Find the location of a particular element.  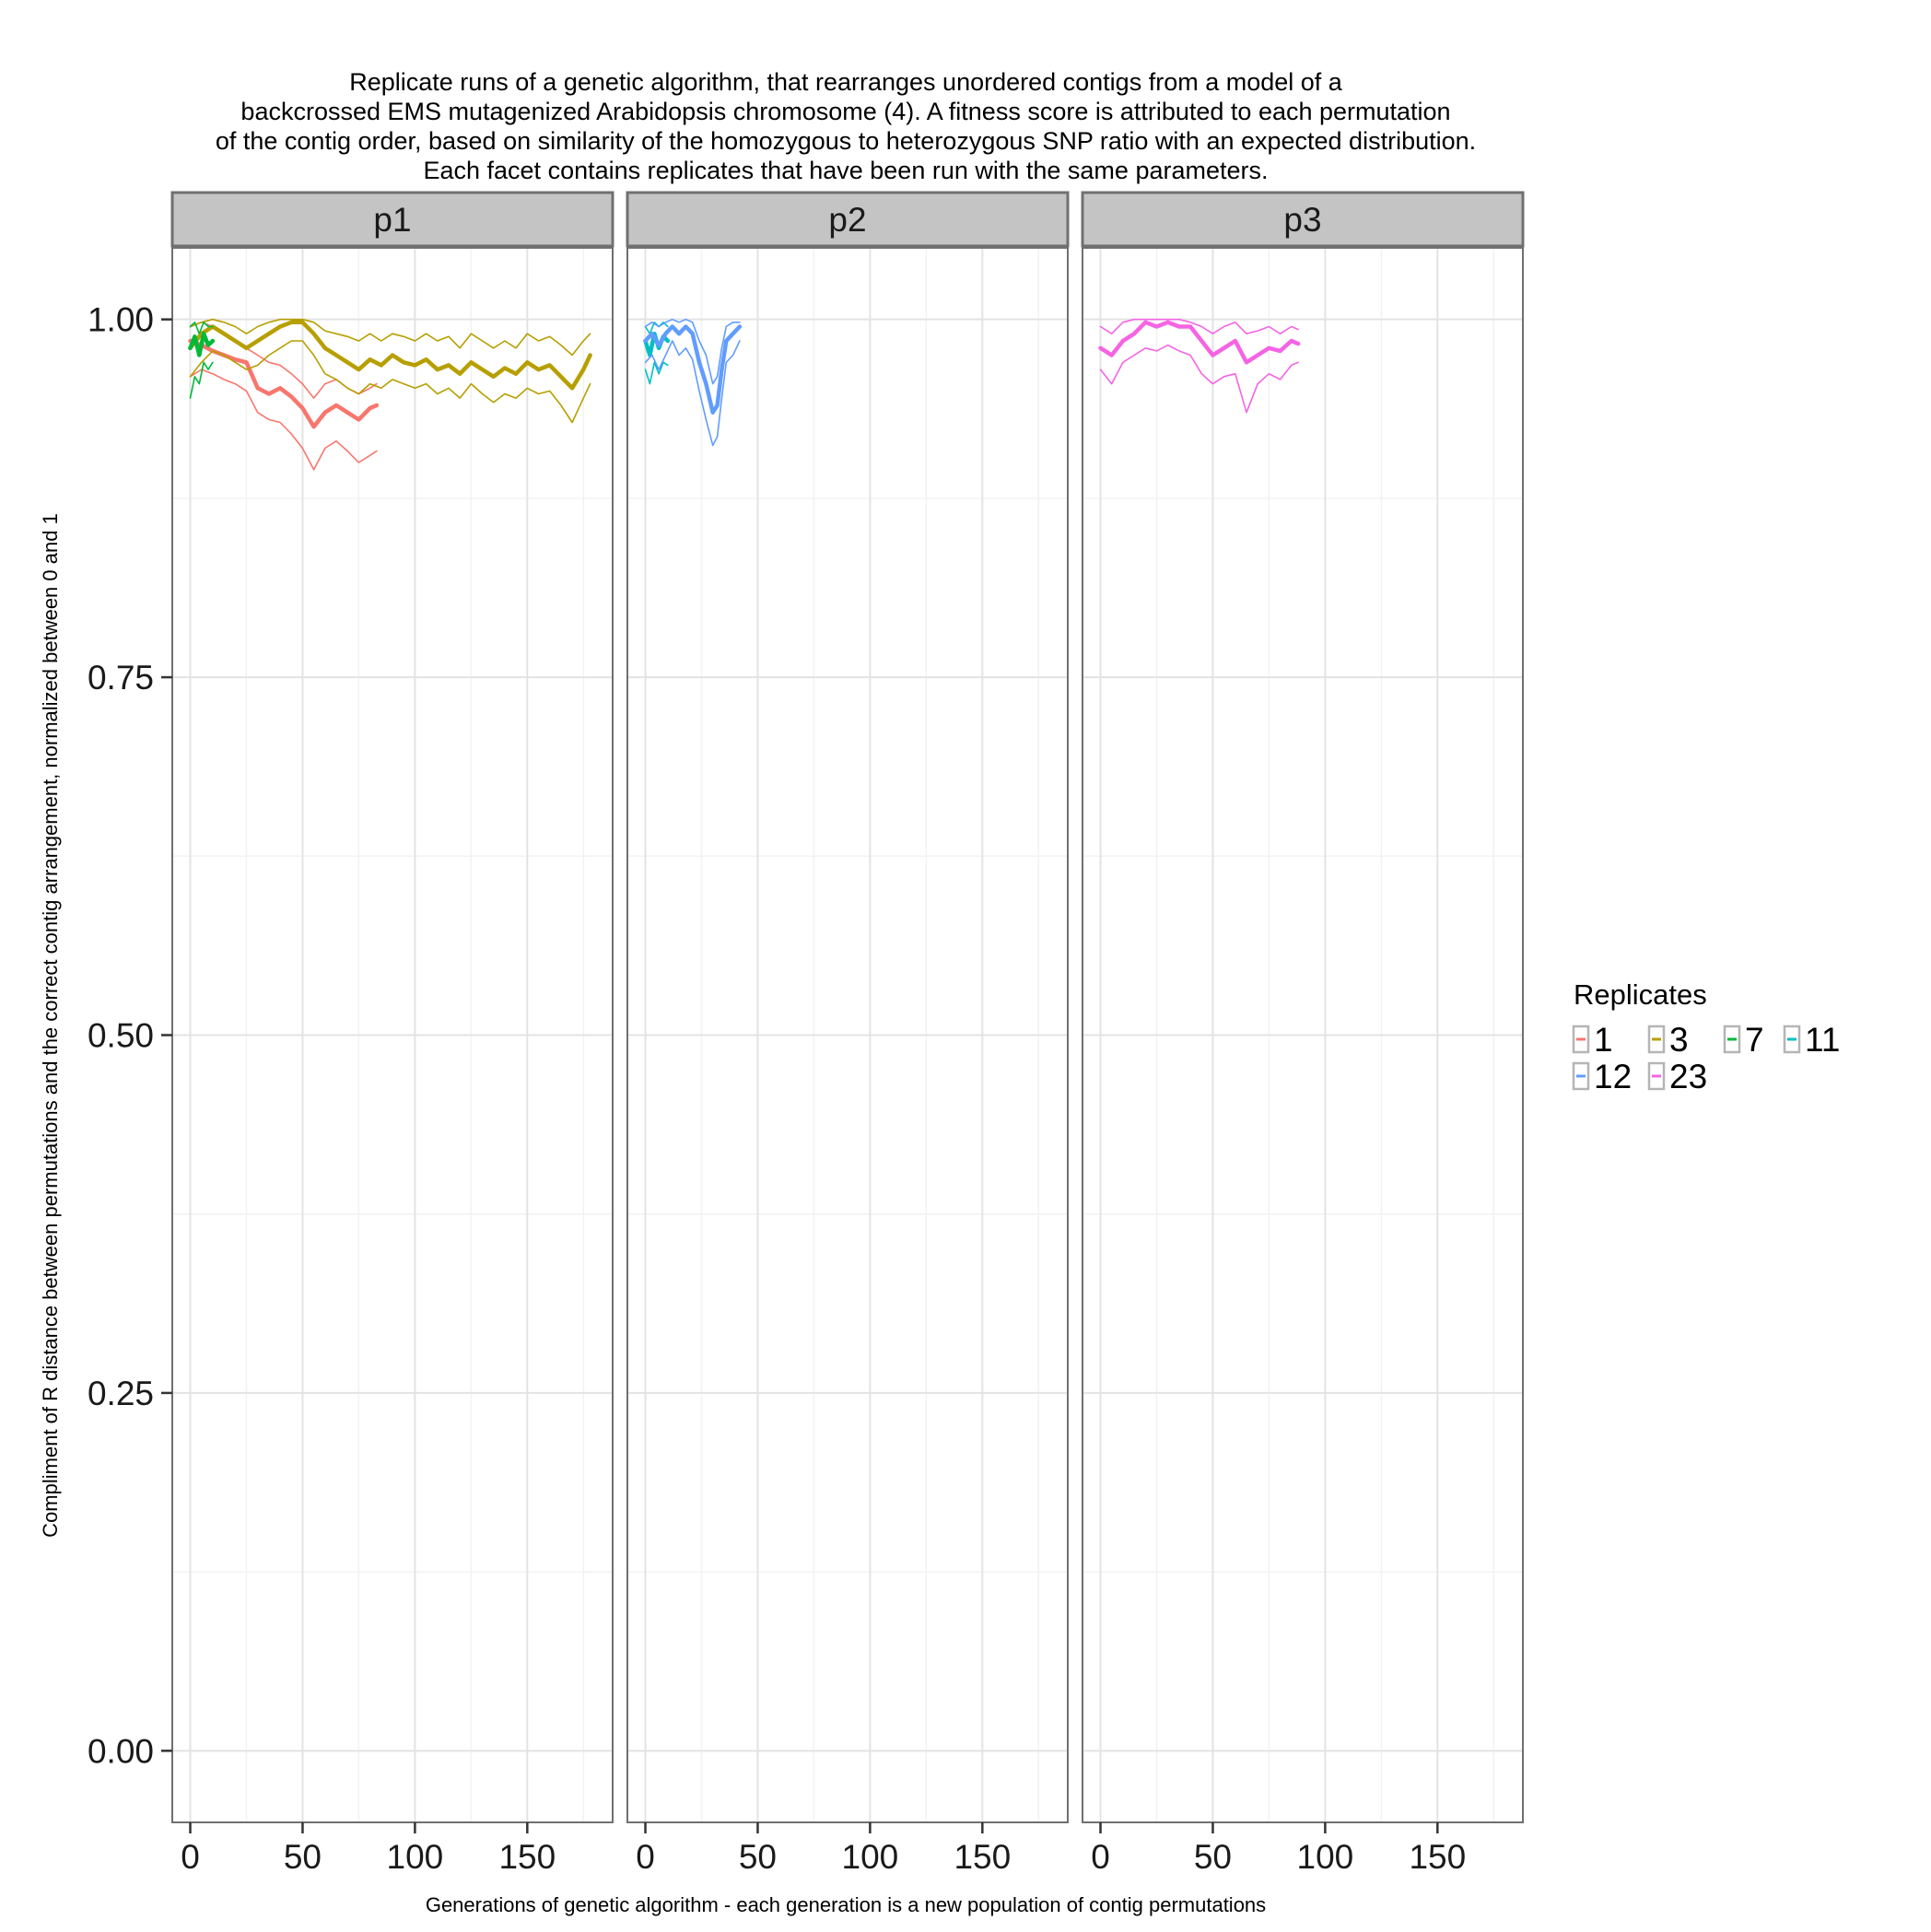

facet-strip-label: p2 is located at coordinates (847, 220).